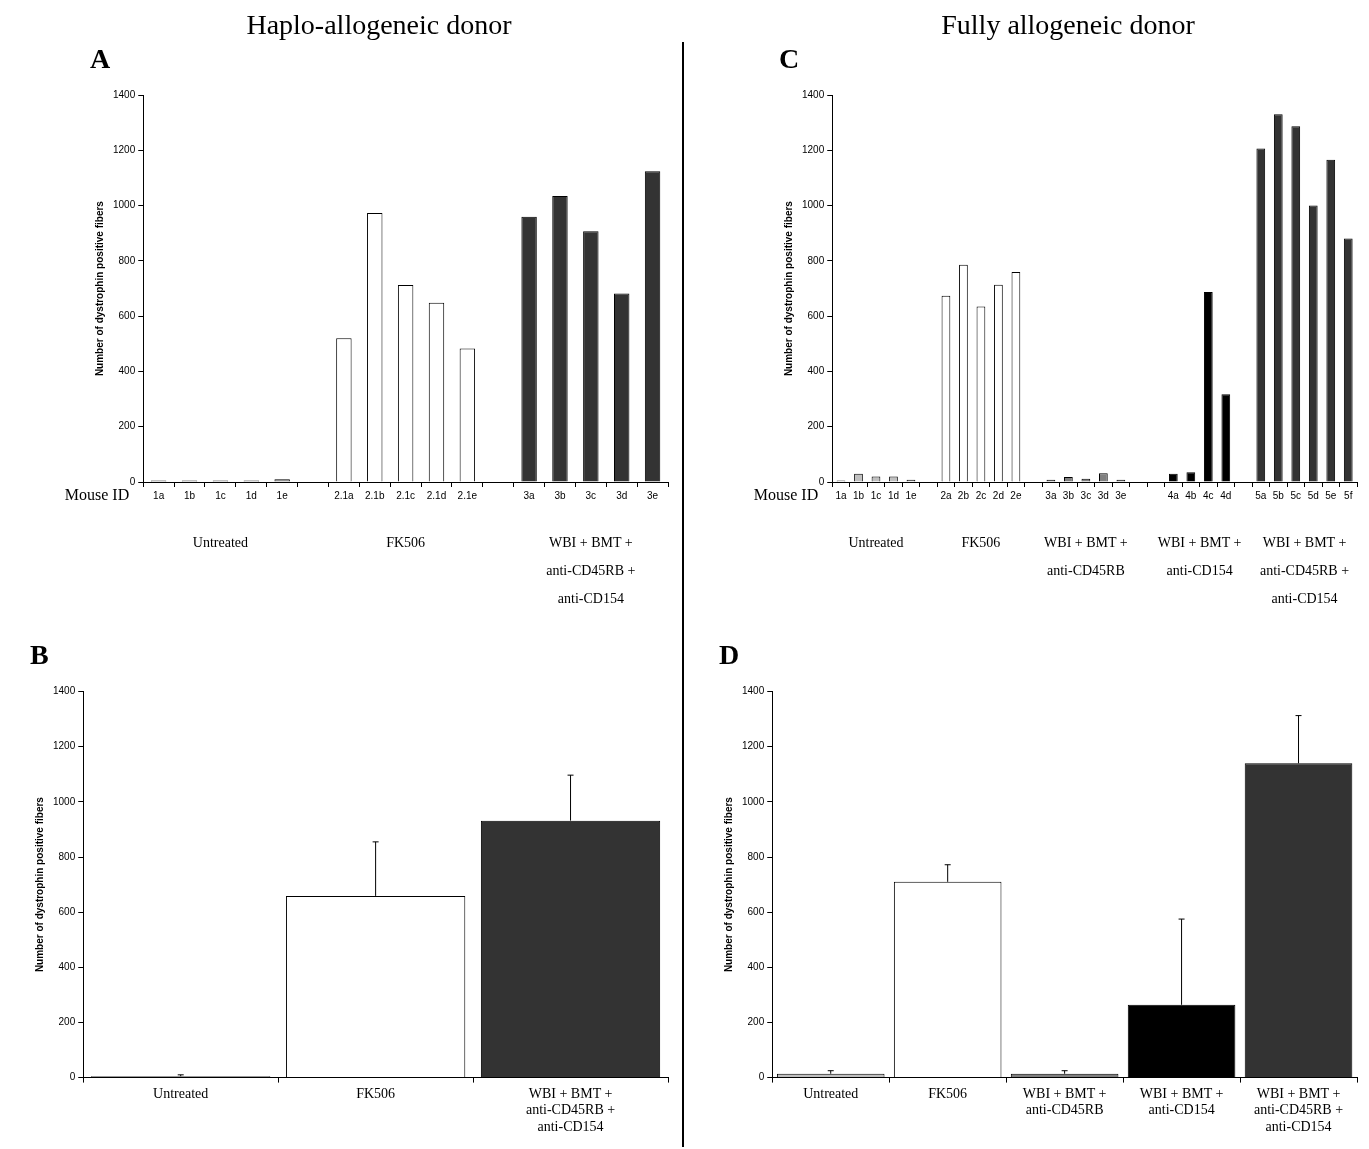 The image size is (1369, 1149). What do you see at coordinates (379, 25) in the screenshot?
I see `chart-title: Haplo-allogeneic donor` at bounding box center [379, 25].